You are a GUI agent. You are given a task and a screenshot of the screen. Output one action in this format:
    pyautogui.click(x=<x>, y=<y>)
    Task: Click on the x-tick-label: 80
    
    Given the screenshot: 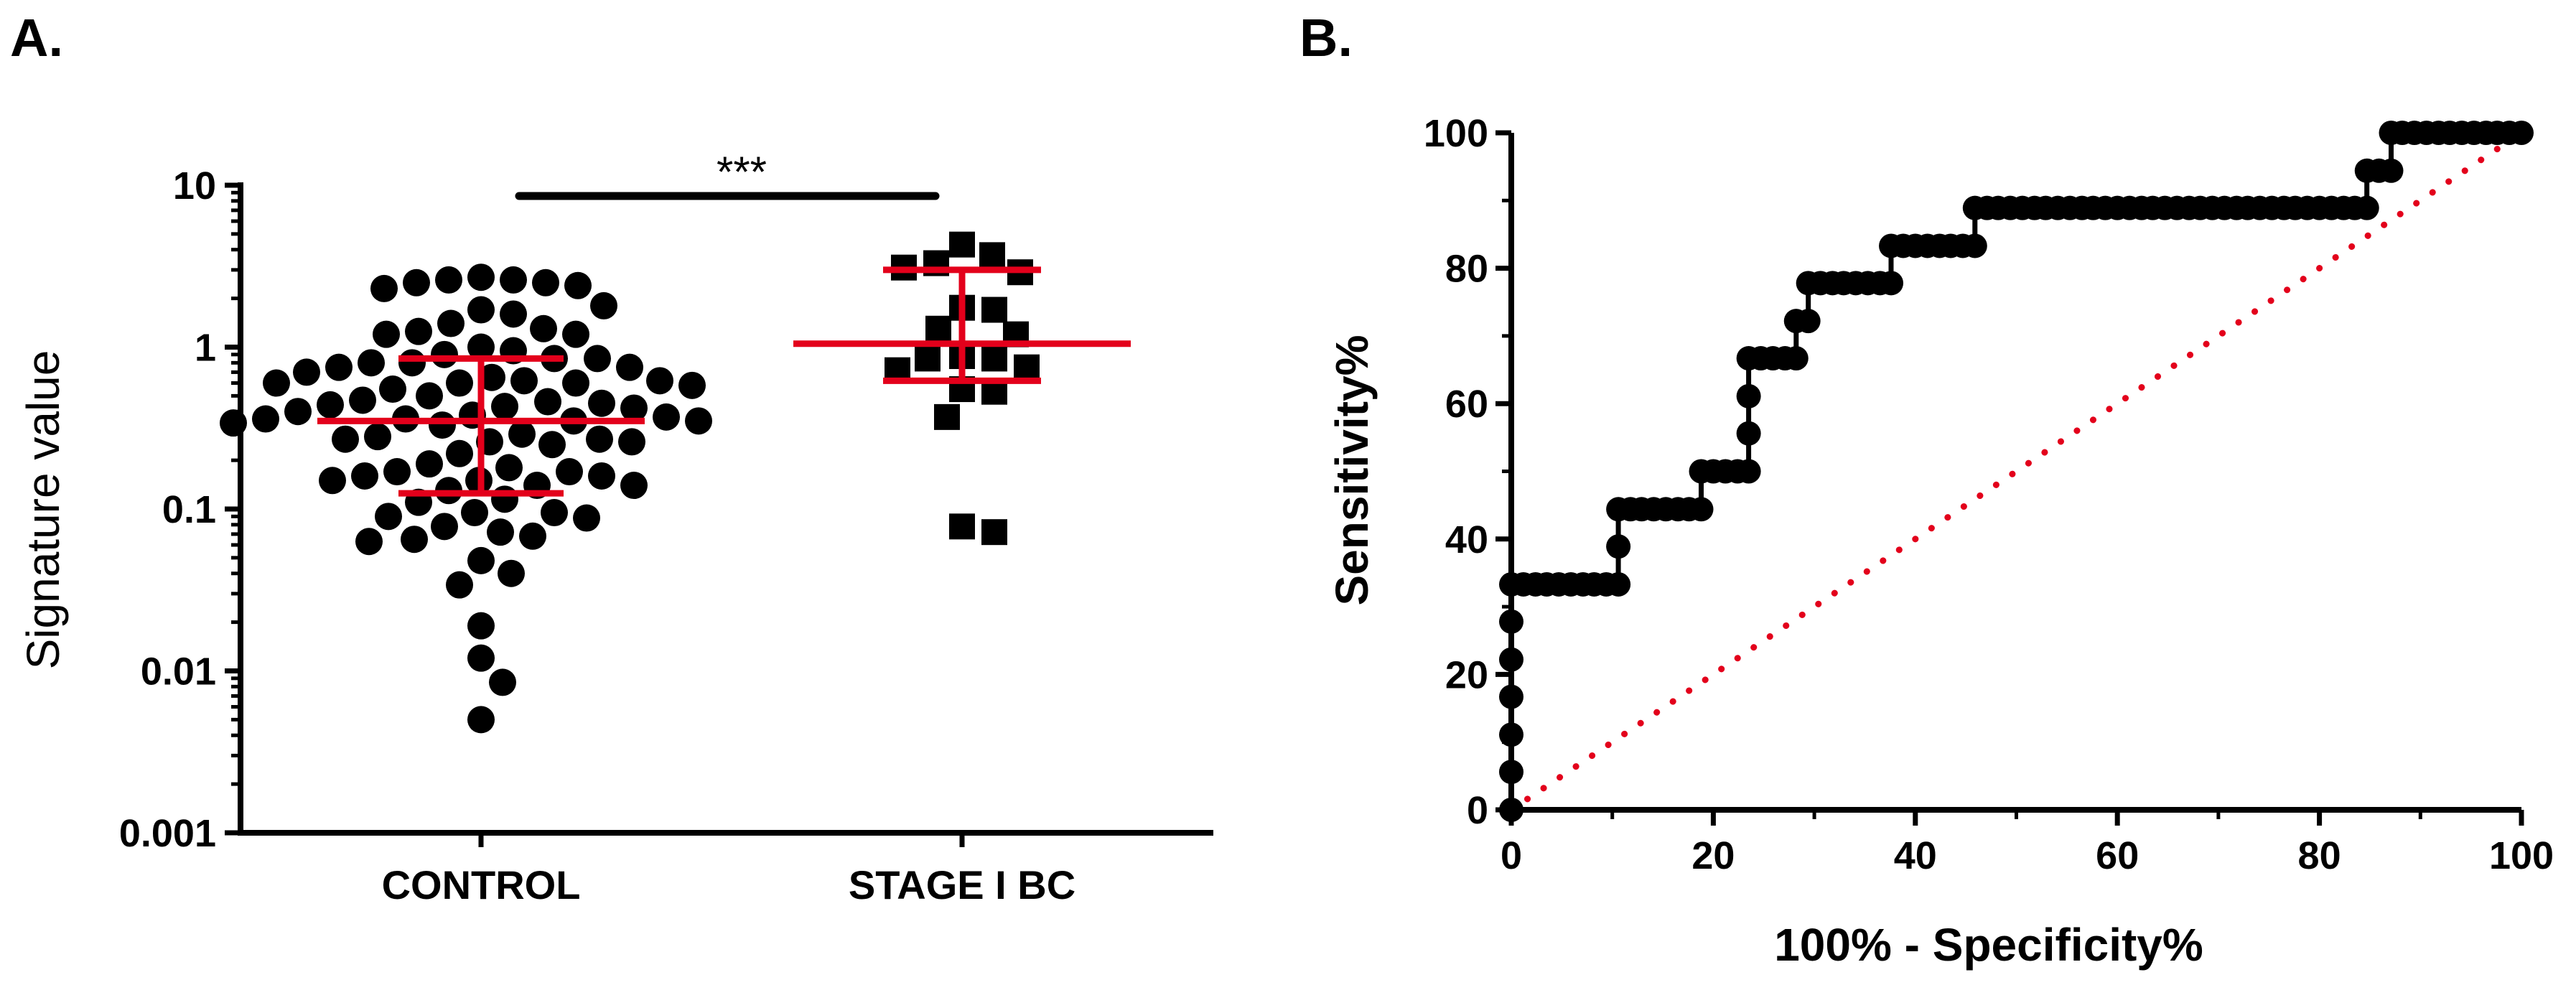 What is the action you would take?
    pyautogui.click(x=2319, y=855)
    